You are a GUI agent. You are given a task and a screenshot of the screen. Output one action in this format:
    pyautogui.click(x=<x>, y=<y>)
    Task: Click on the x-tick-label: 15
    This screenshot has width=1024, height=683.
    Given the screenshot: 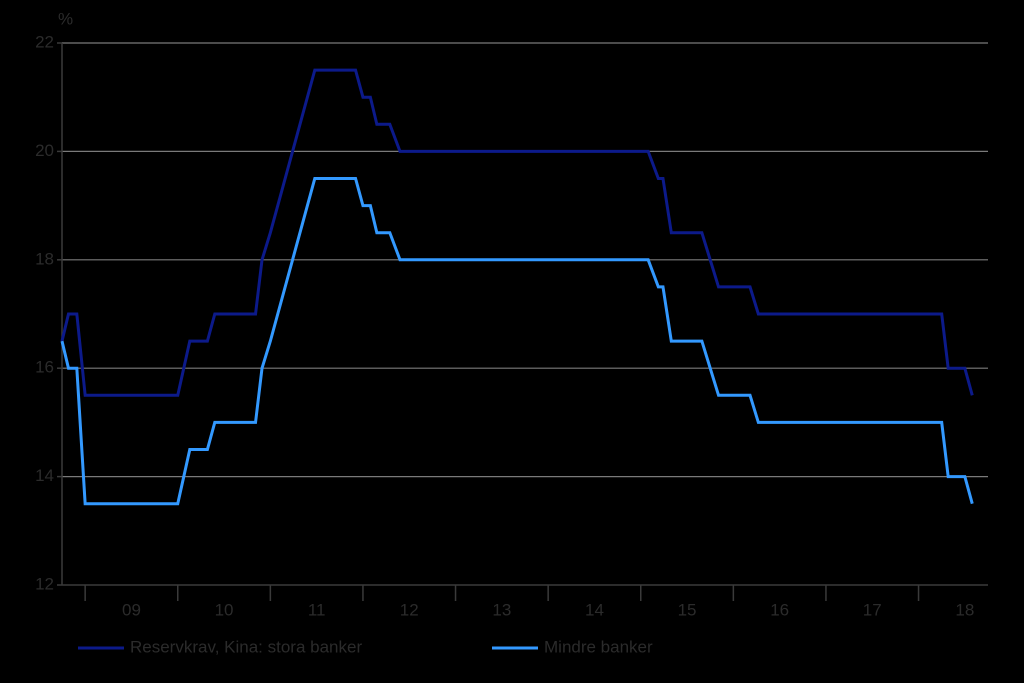 What is the action you would take?
    pyautogui.click(x=687, y=609)
    